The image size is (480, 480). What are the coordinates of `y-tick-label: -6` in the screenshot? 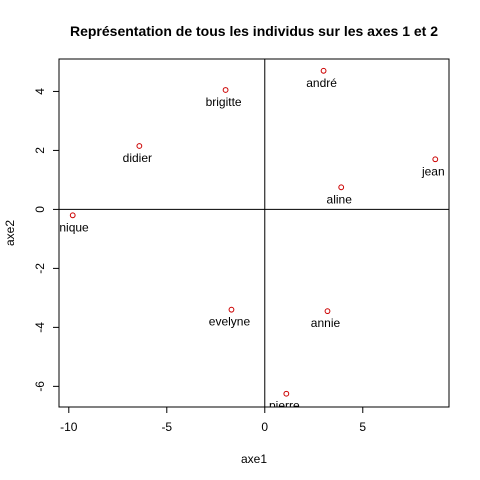 It's located at (40, 386).